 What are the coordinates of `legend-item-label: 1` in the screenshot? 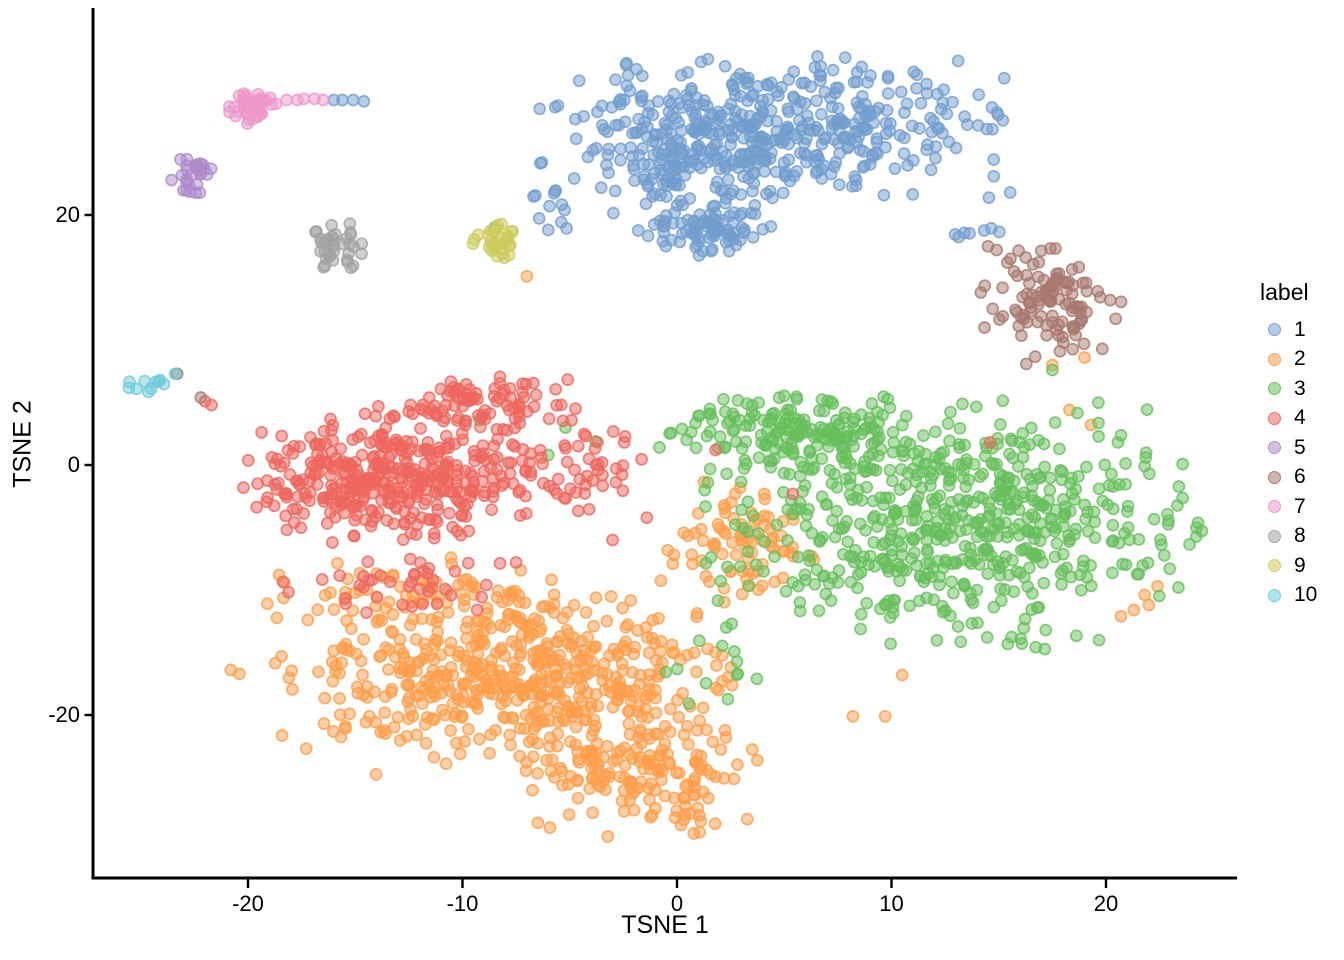 It's located at (1300, 329).